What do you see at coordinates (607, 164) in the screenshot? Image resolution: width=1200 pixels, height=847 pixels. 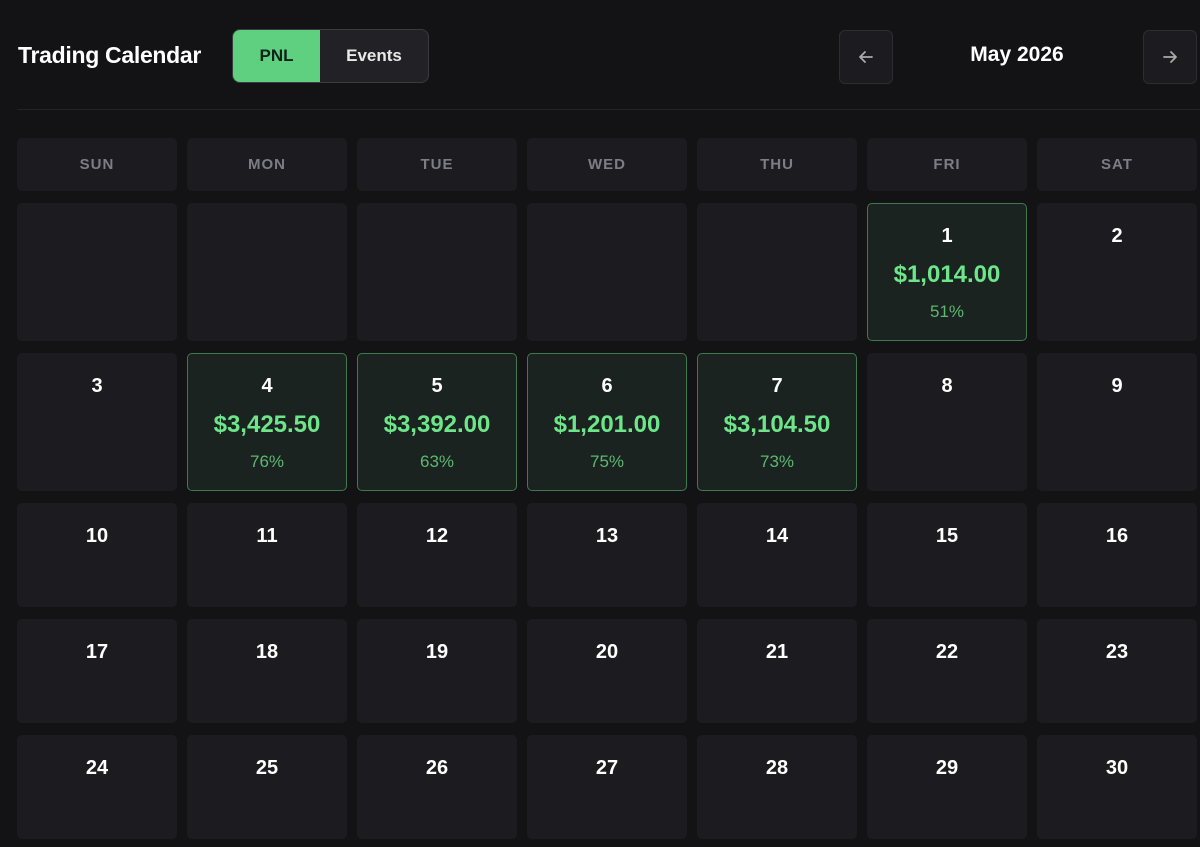 I see `weekday: WED` at bounding box center [607, 164].